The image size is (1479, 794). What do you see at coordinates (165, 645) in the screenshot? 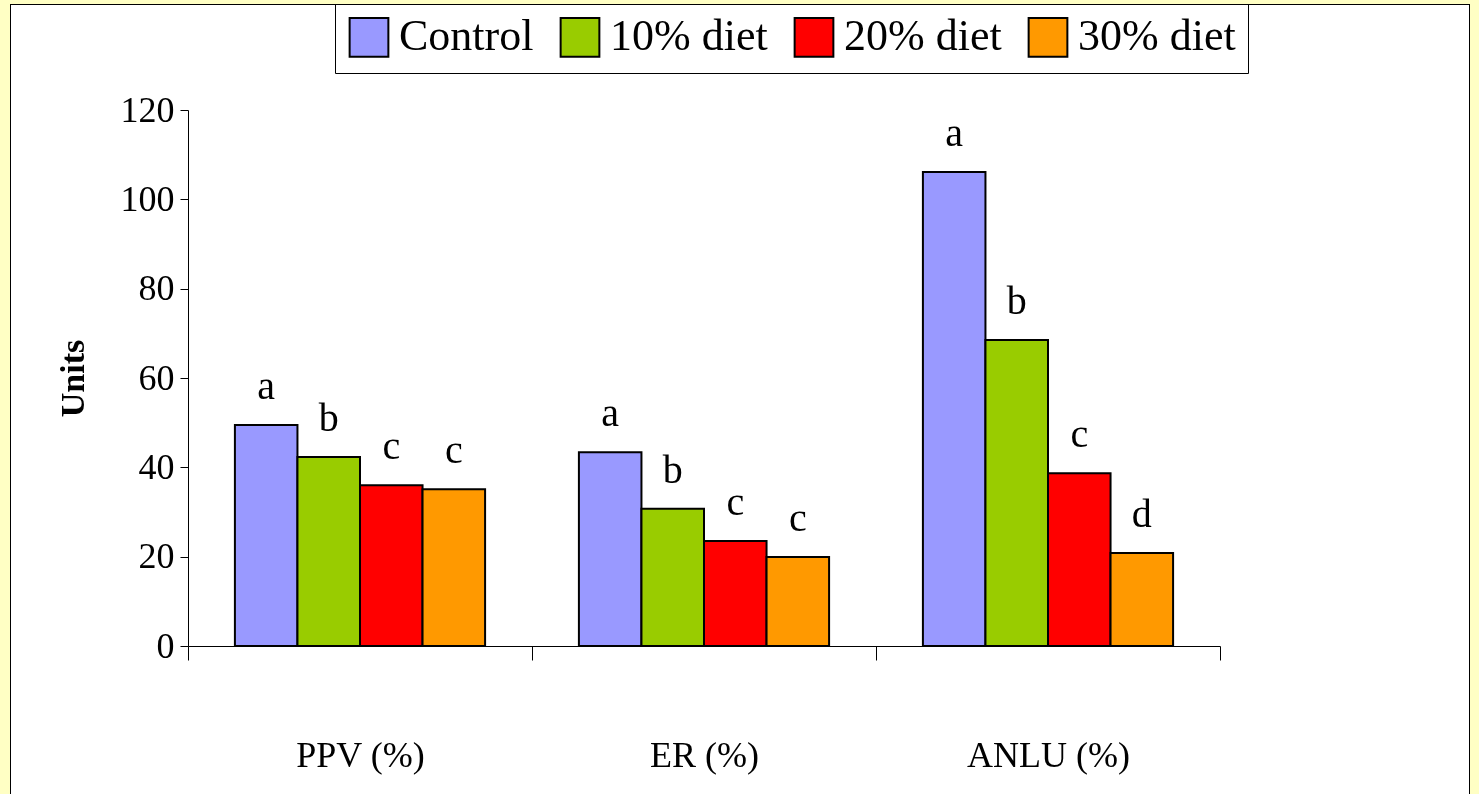
I see `y-tick-label: 0` at bounding box center [165, 645].